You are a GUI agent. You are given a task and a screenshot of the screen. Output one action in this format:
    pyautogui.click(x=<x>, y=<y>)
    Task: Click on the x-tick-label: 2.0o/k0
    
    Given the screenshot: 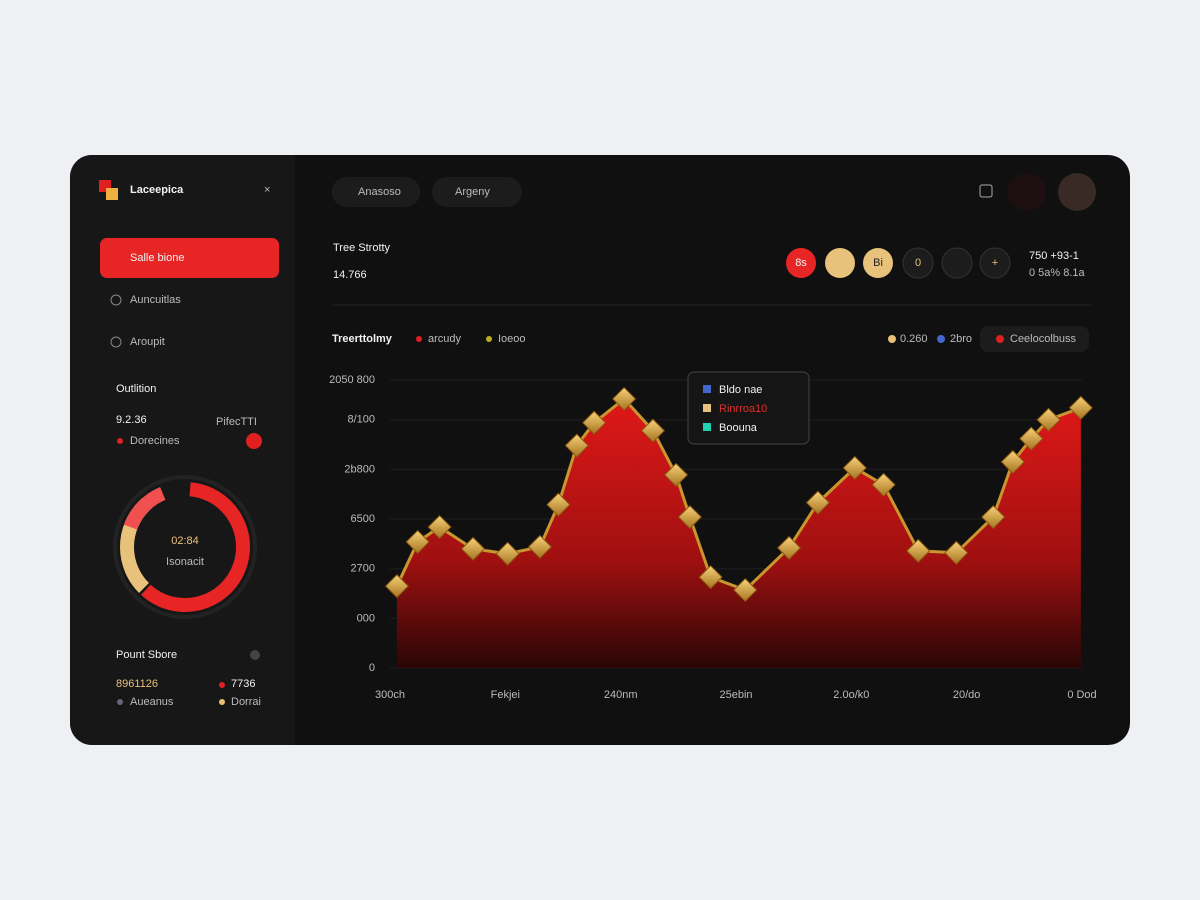 What is the action you would take?
    pyautogui.click(x=851, y=695)
    